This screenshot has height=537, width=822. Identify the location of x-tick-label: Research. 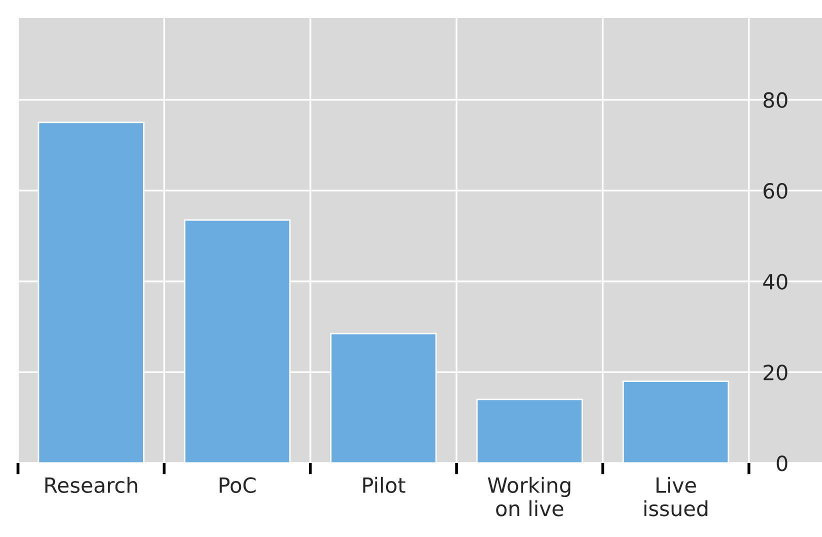
(91, 485).